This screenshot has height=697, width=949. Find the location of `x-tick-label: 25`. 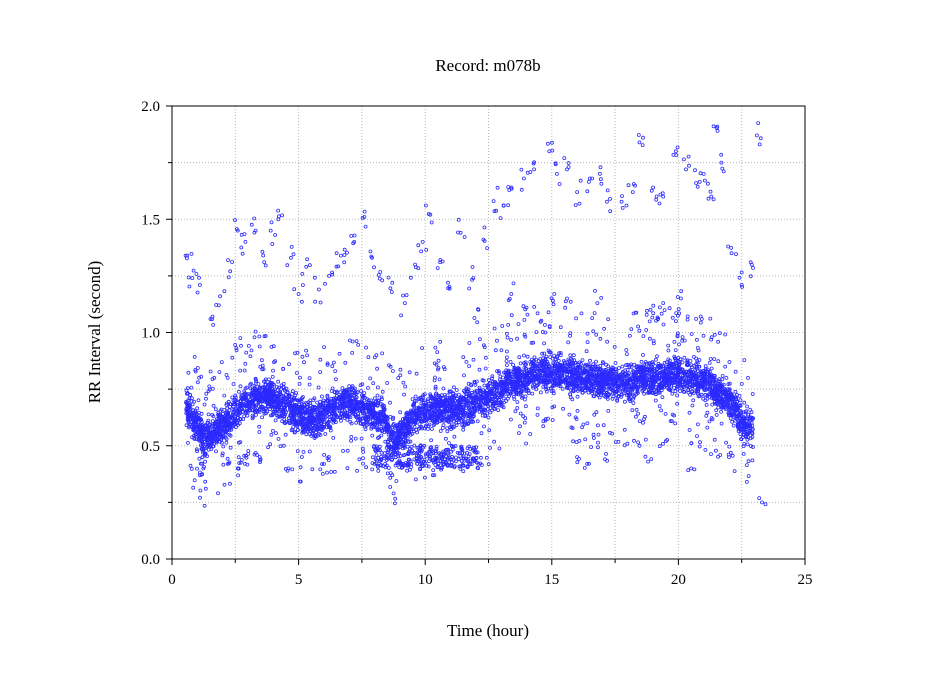

x-tick-label: 25 is located at coordinates (805, 580).